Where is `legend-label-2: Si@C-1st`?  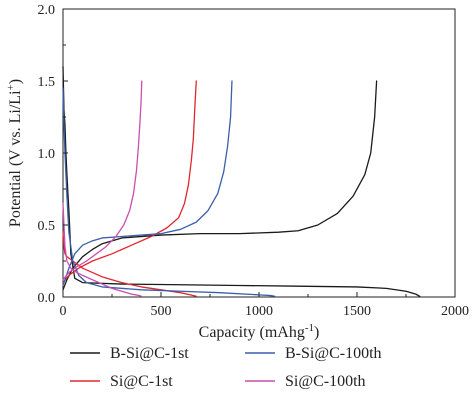 legend-label-2: Si@C-1st is located at coordinates (141, 381).